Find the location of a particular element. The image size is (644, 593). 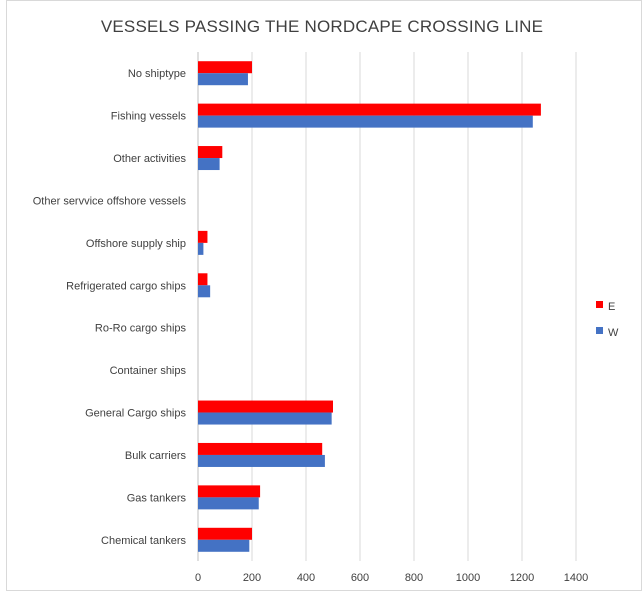

x-tick-label: 1000 is located at coordinates (468, 578).